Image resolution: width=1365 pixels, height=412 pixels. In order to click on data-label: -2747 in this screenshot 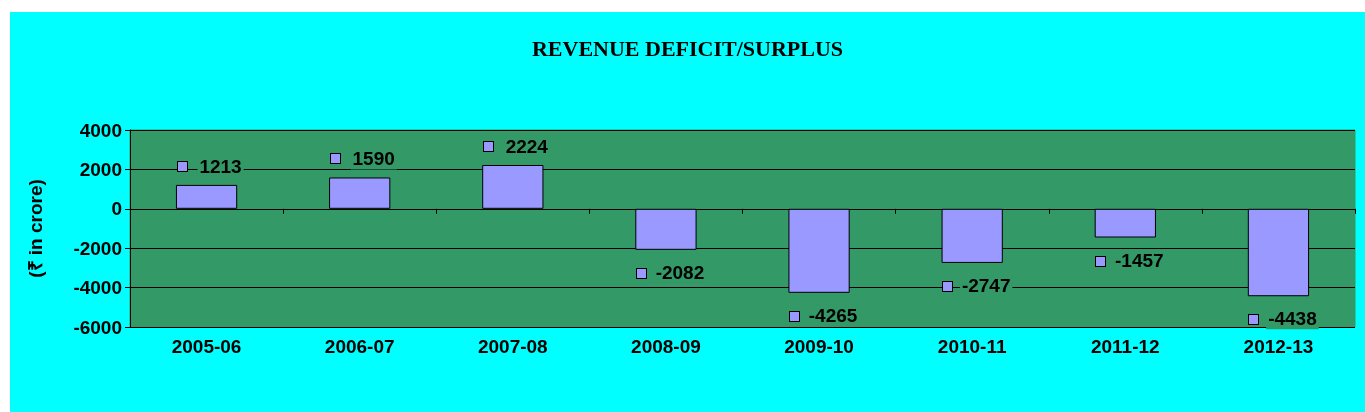, I will do `click(986, 285)`.